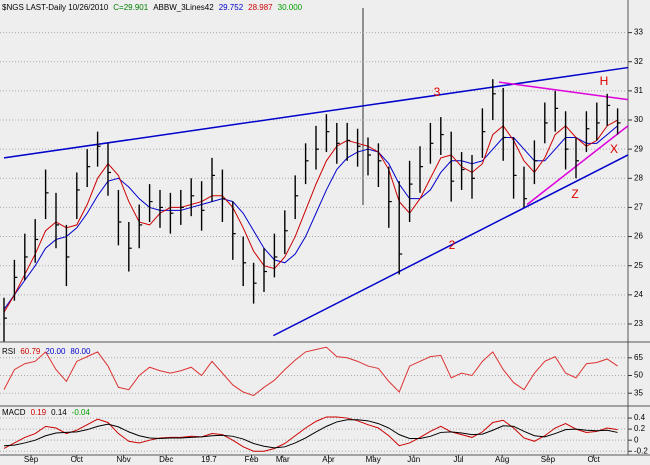 Image resolution: width=650 pixels, height=465 pixels. I want to click on annotation: 2, so click(452, 245).